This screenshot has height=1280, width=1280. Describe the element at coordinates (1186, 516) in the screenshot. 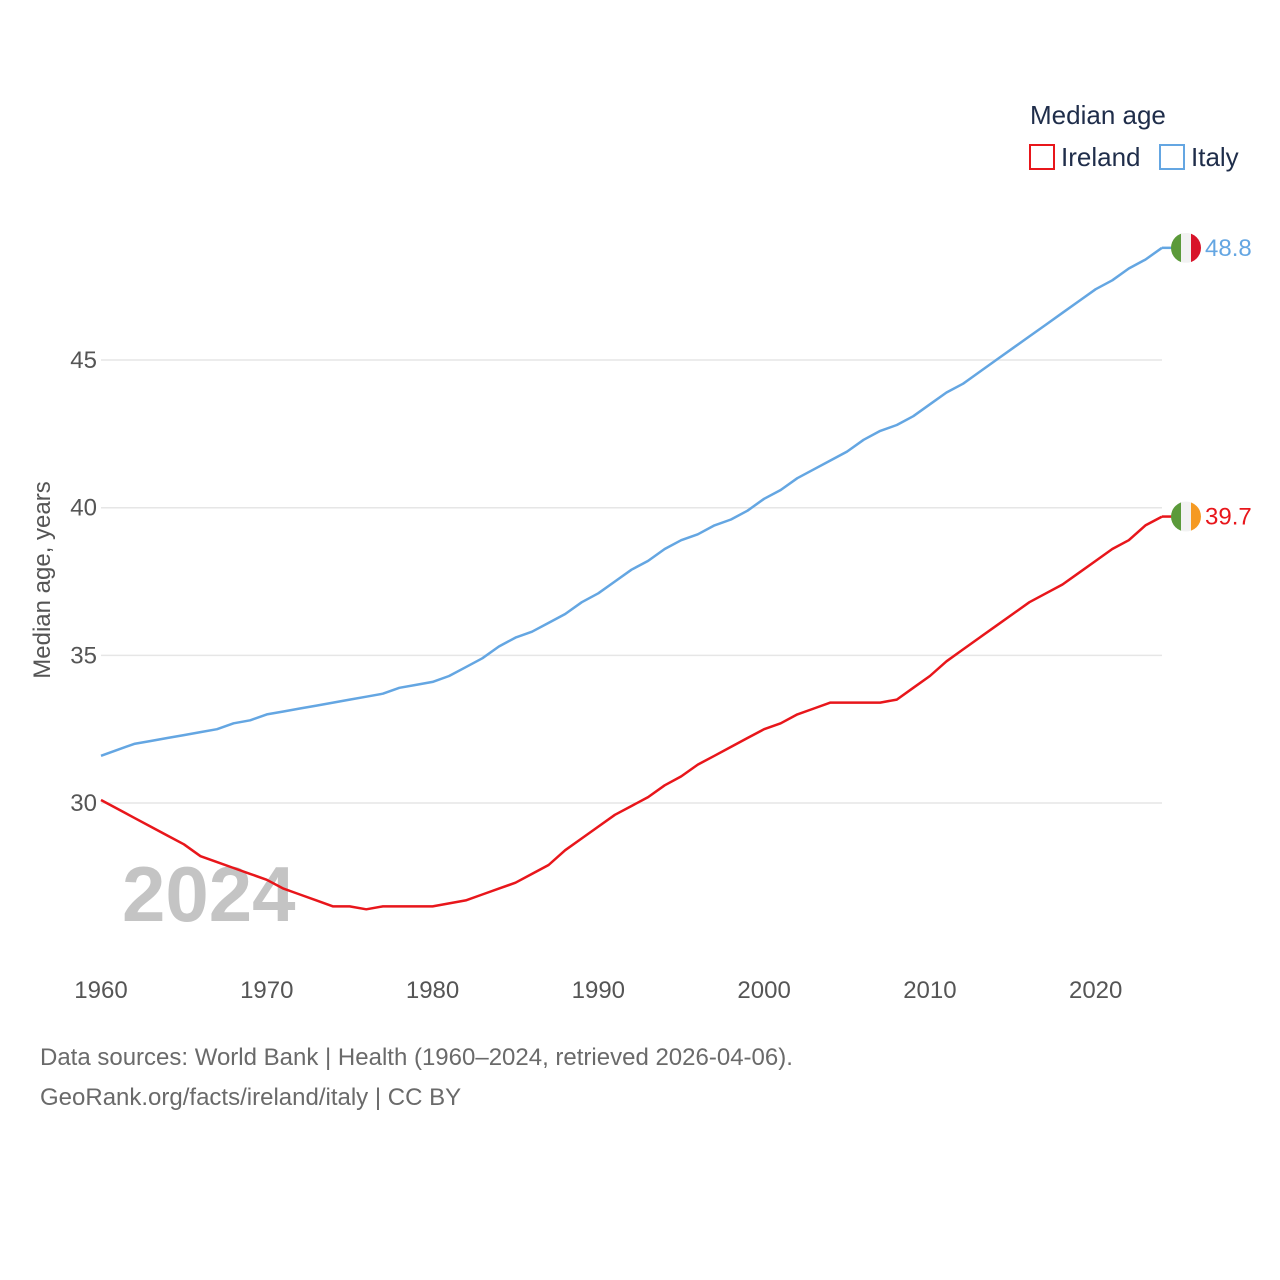

I see `flag-icon-ireland` at that location.